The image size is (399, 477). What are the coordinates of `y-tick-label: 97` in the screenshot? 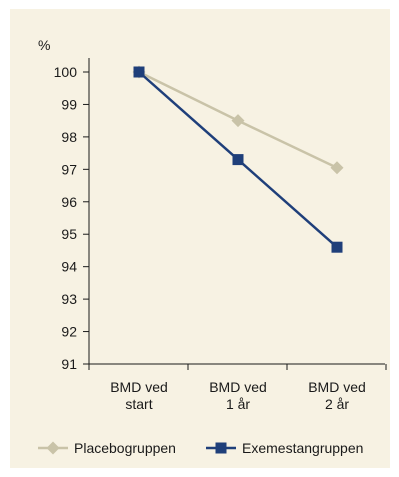 It's located at (69, 169).